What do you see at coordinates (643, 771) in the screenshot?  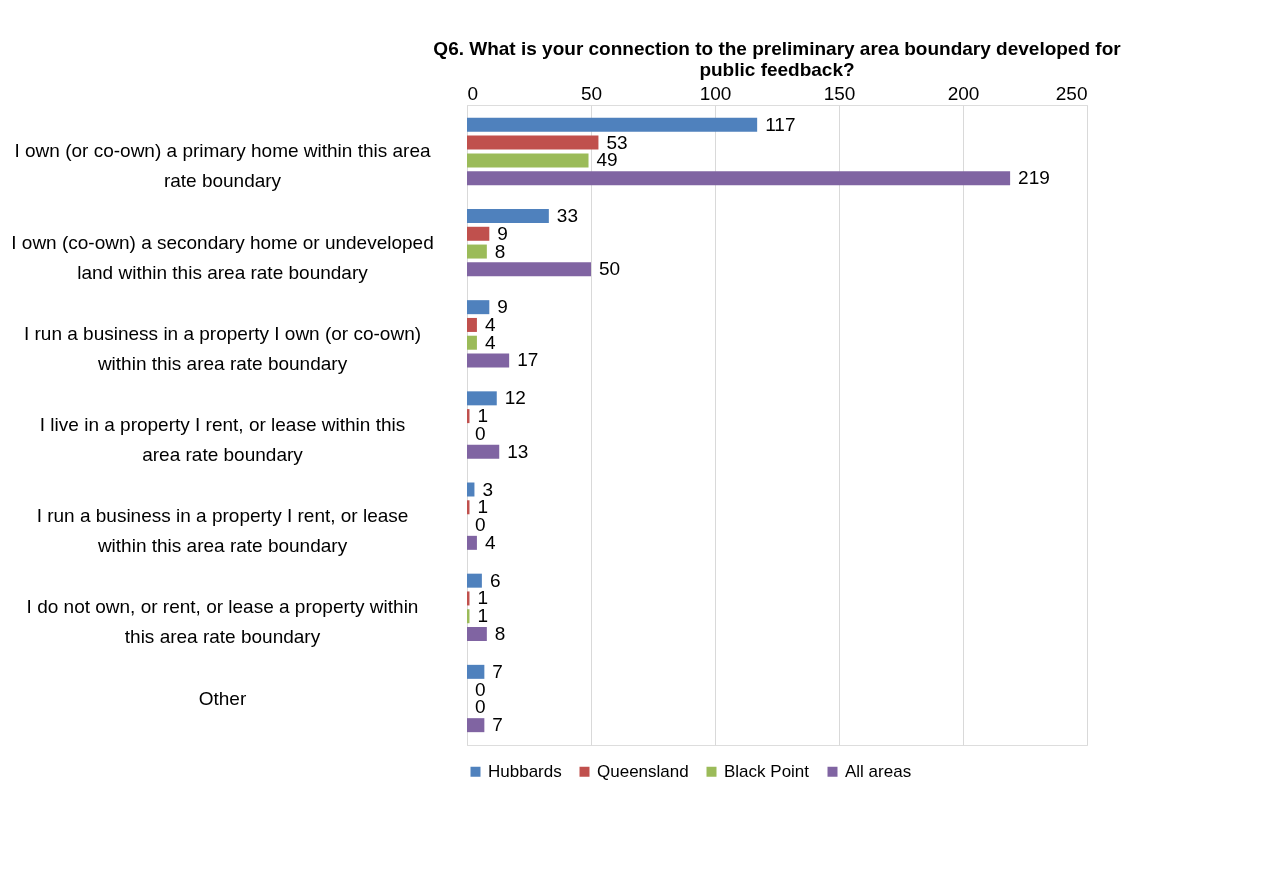 I see `legend-label: Queensland` at bounding box center [643, 771].